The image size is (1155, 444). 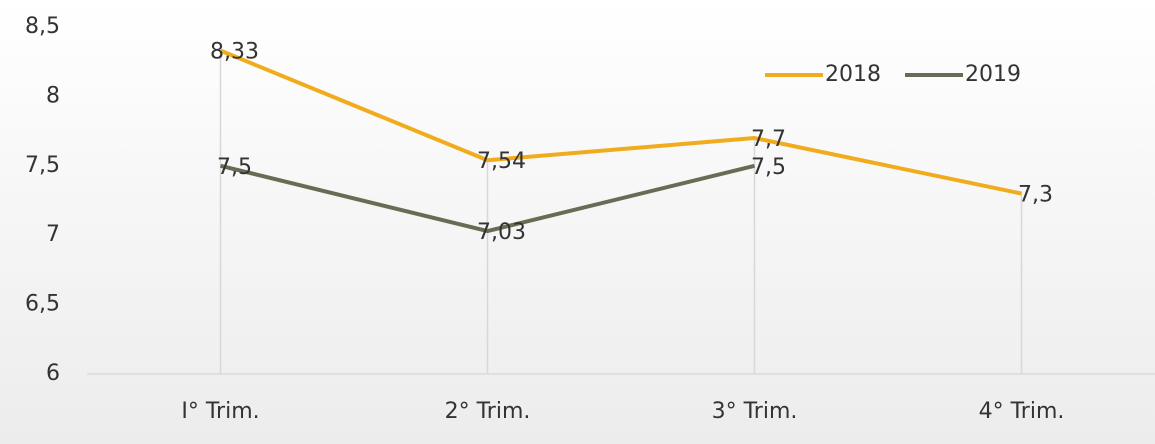 What do you see at coordinates (234, 52) in the screenshot?
I see `data-label: 8,33` at bounding box center [234, 52].